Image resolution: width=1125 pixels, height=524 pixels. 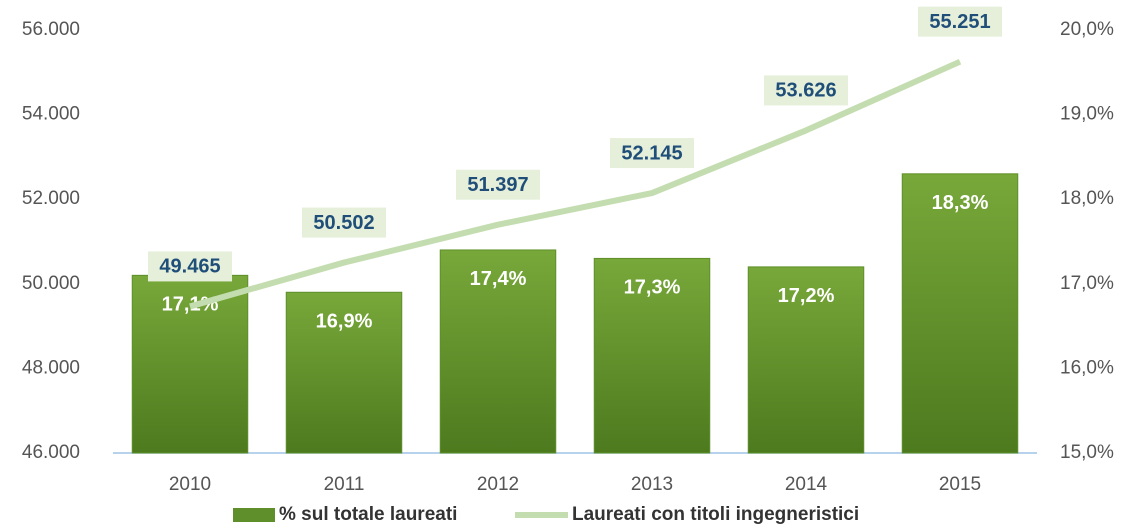 I want to click on line-value-label: 53.626, so click(x=805, y=91).